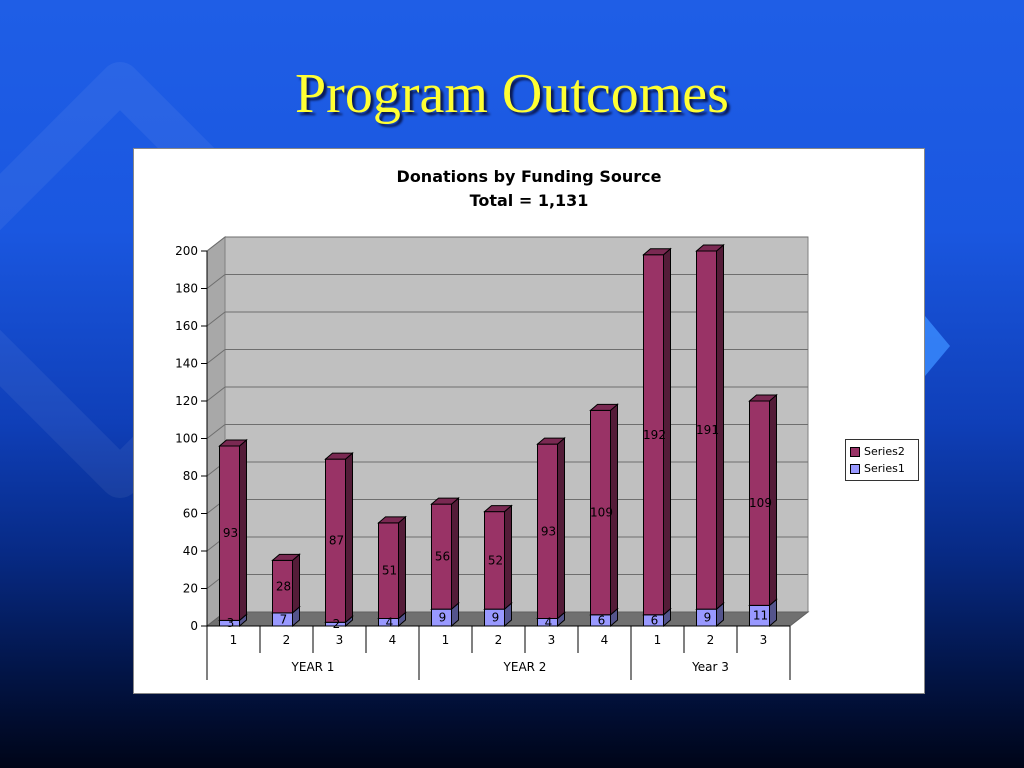 Image resolution: width=1024 pixels, height=768 pixels. Describe the element at coordinates (313, 667) in the screenshot. I see `group-label: YEAR 1` at that location.